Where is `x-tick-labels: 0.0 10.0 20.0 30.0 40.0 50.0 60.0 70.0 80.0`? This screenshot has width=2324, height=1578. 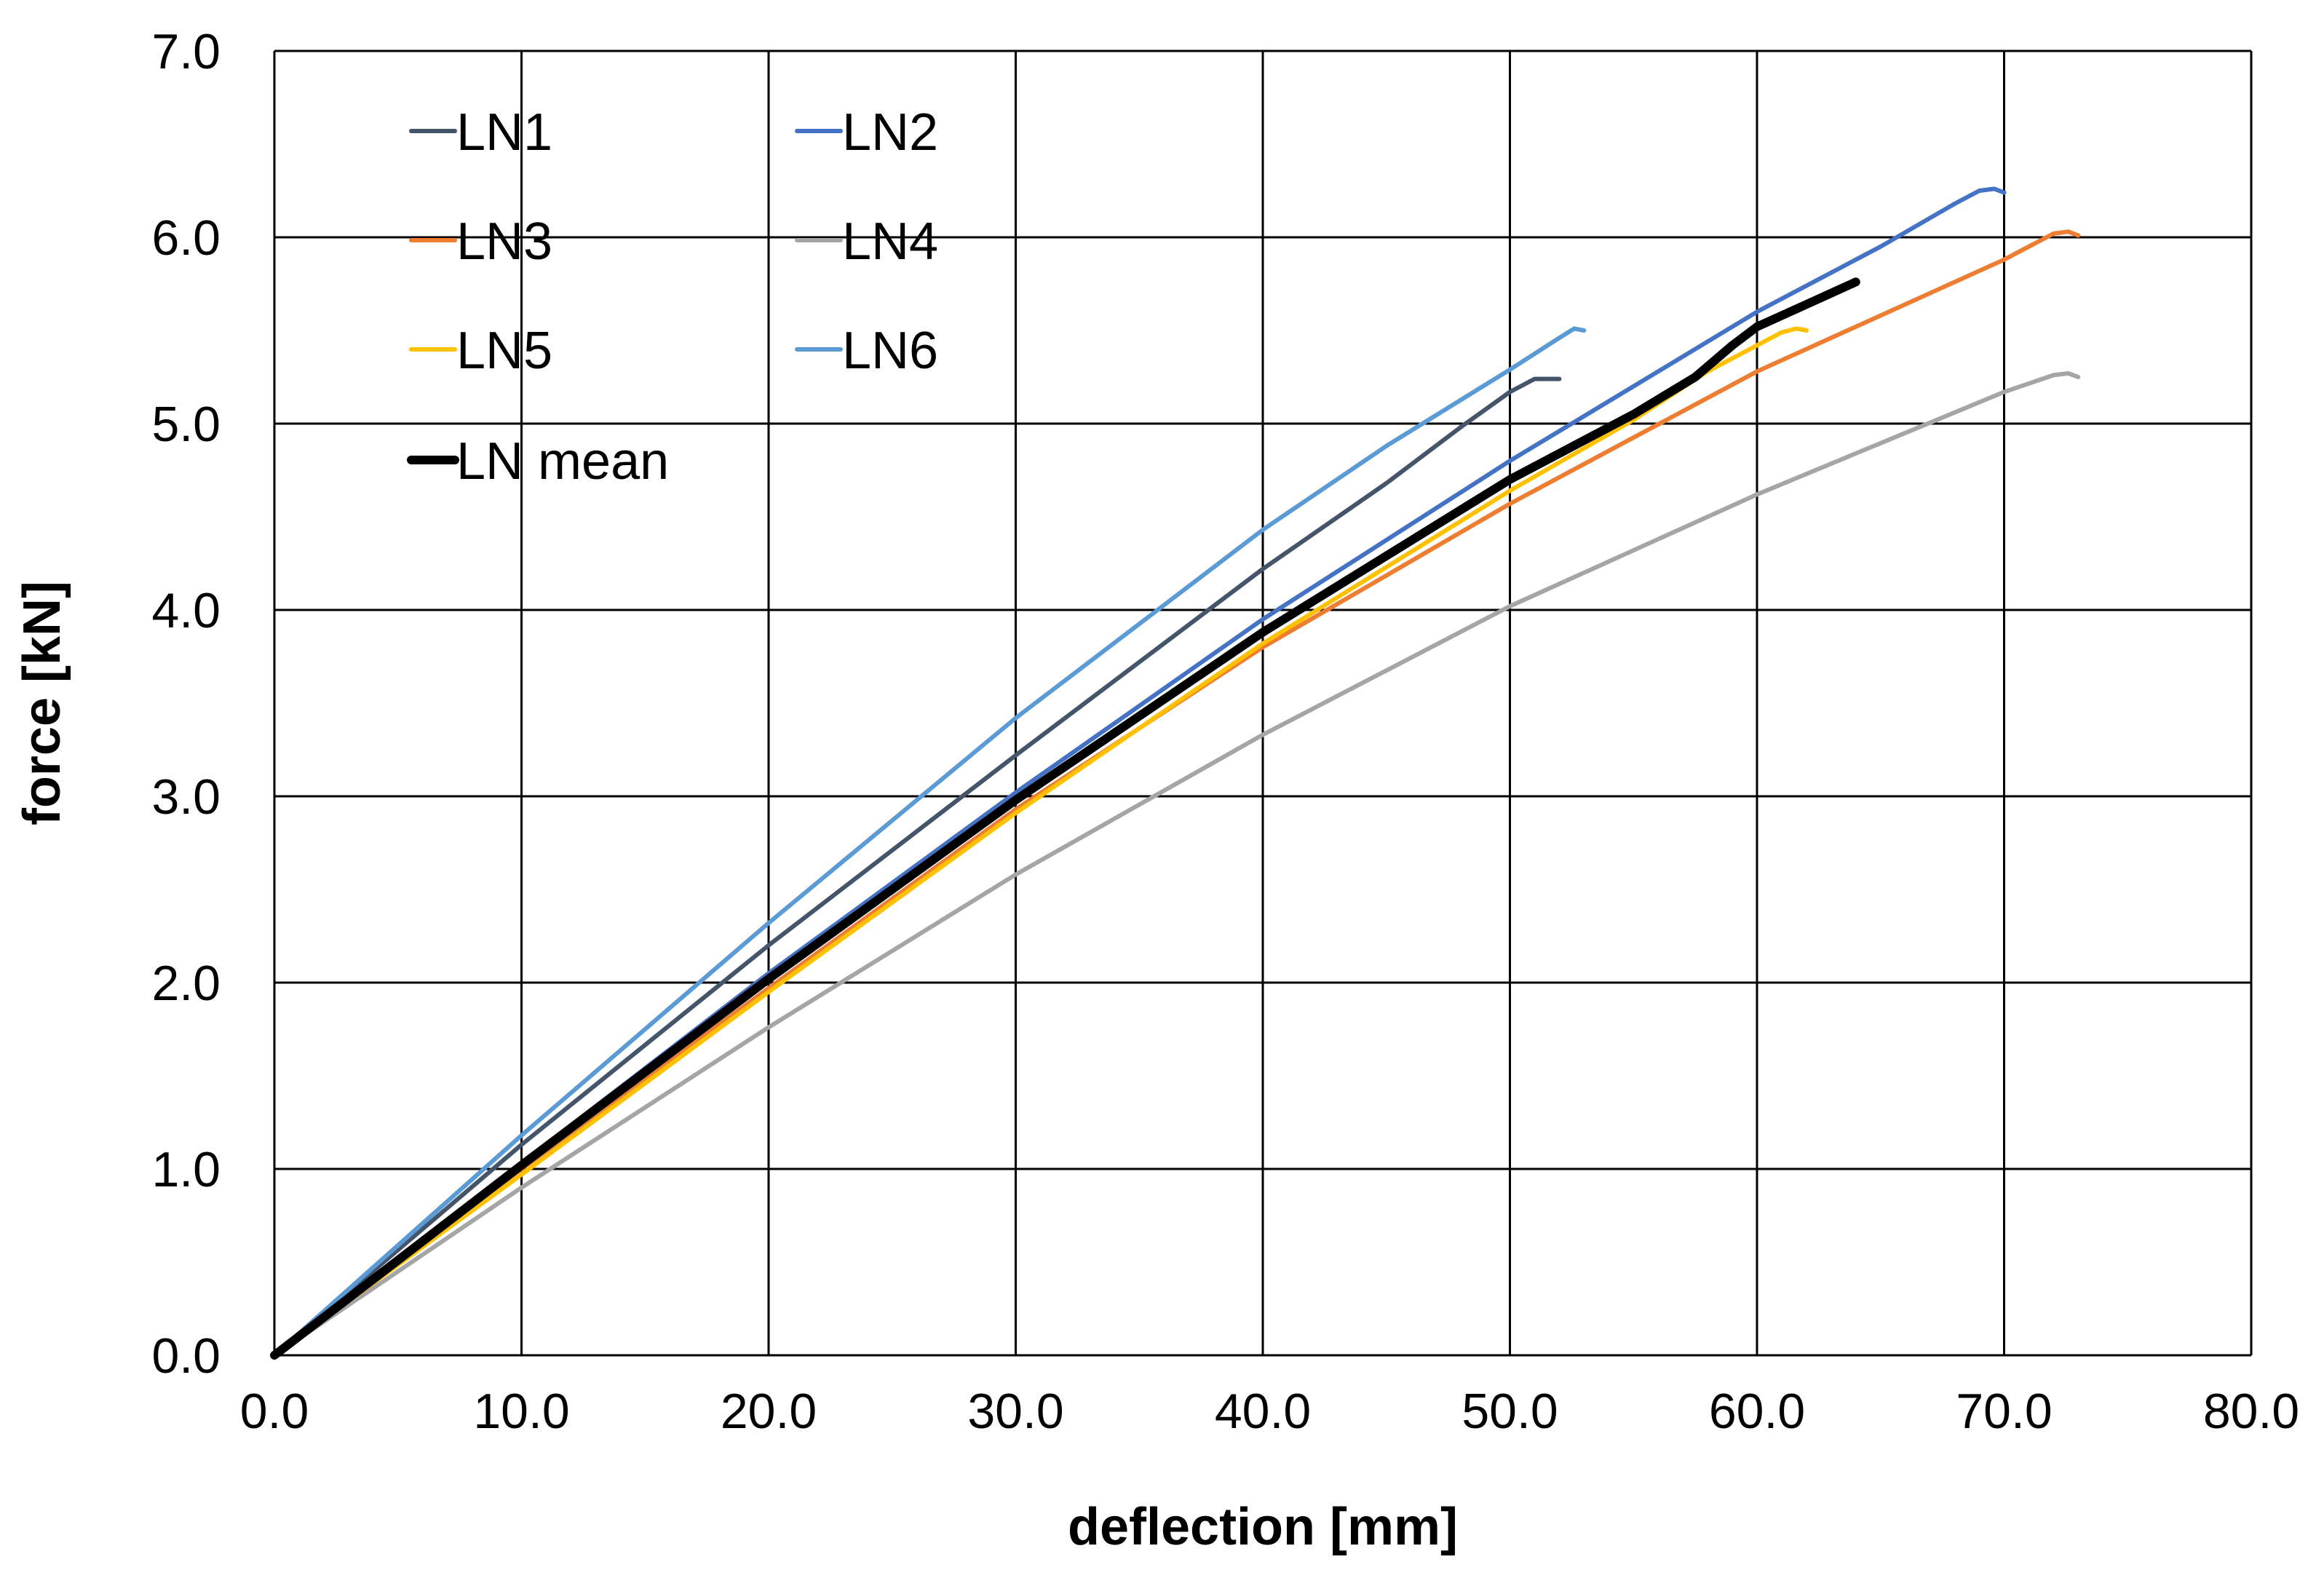
x-tick-labels: 0.0 10.0 20.0 30.0 40.0 50.0 60.0 70.0 80.0 is located at coordinates (1269, 1411).